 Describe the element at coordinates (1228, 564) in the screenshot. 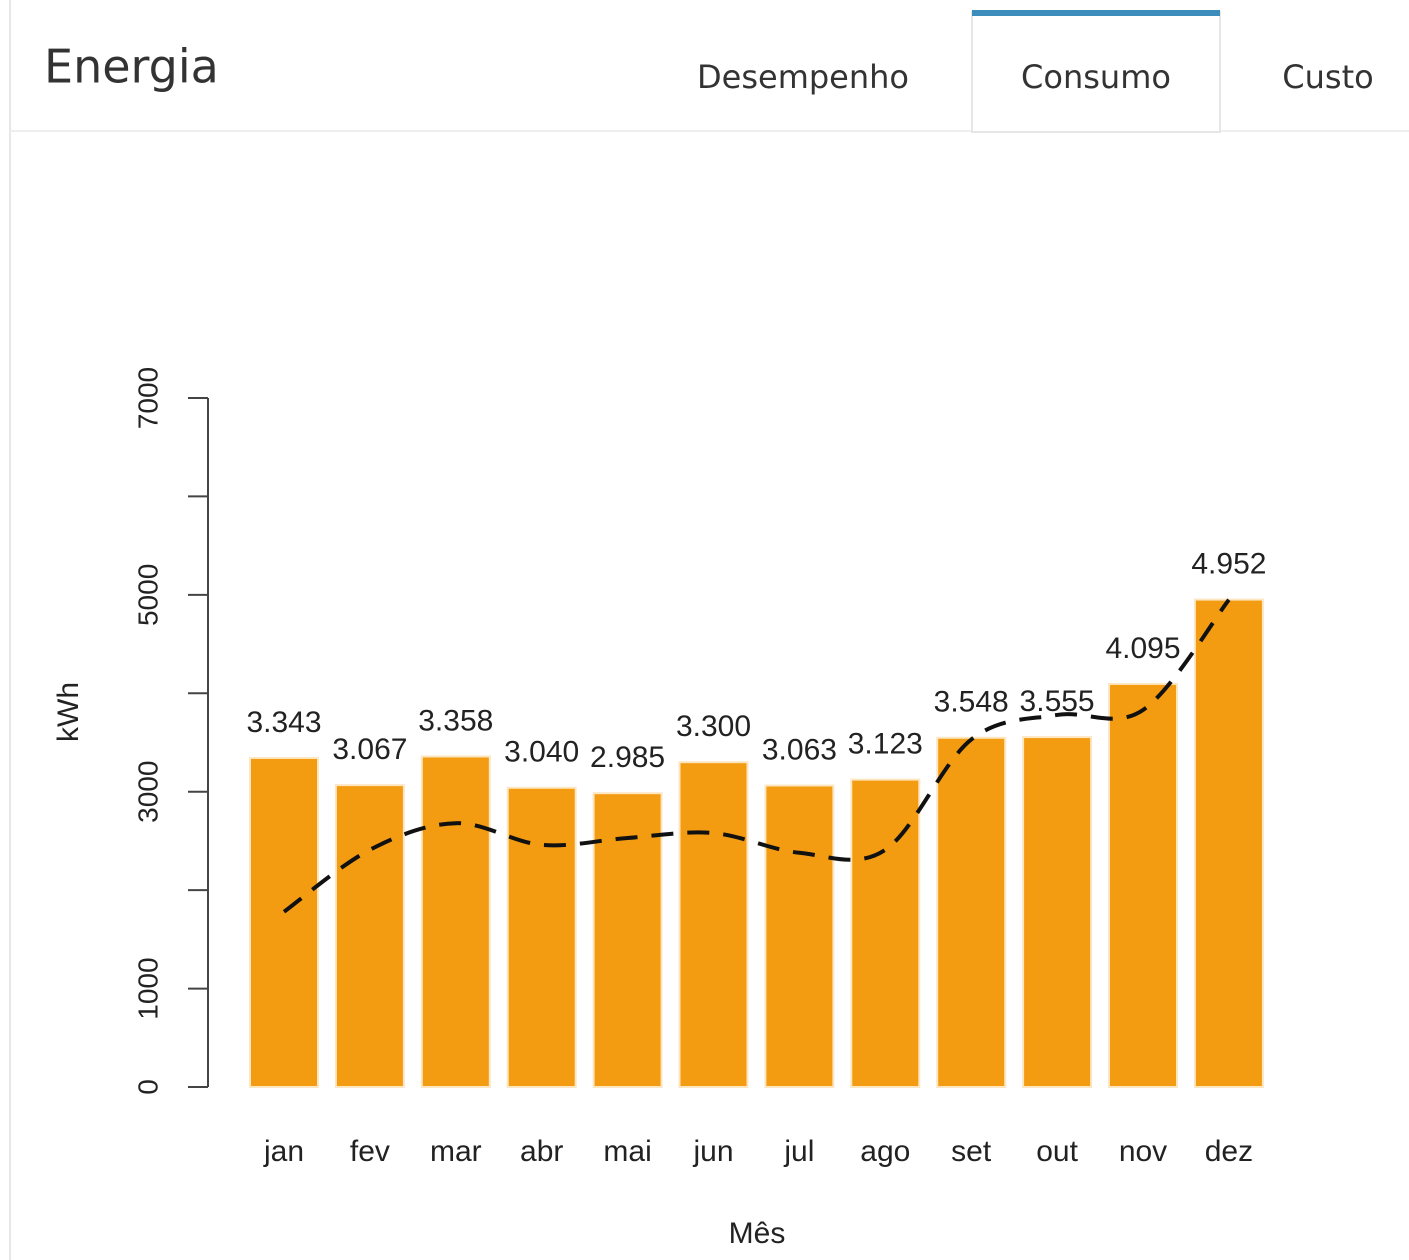

I see `value-label: 4.952` at that location.